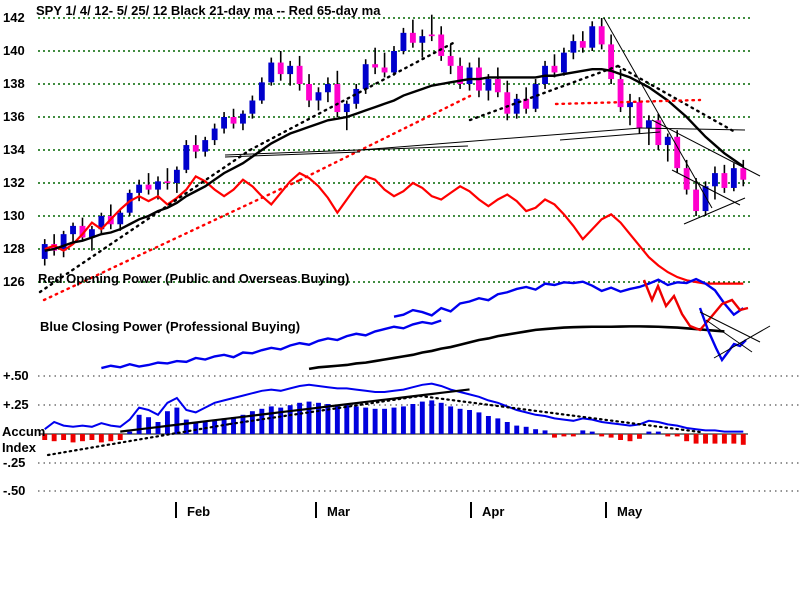  What do you see at coordinates (658, 113) in the screenshot?
I see `trendline-steep-down` at bounding box center [658, 113].